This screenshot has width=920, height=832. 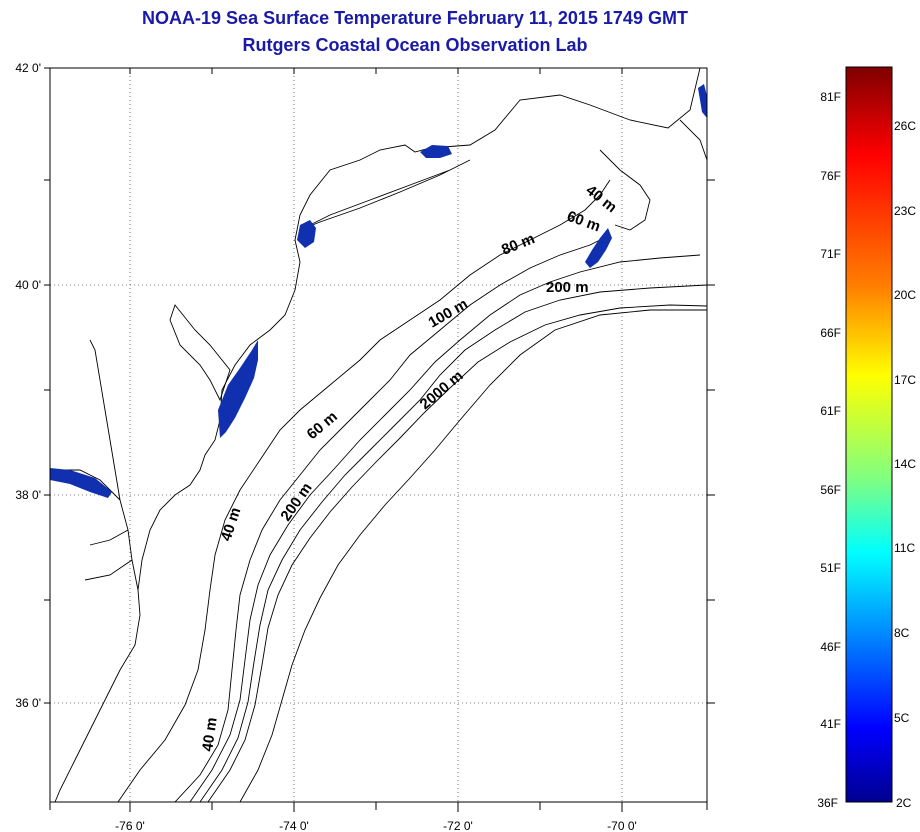 What do you see at coordinates (905, 211) in the screenshot?
I see `cb-c-23: 23C` at bounding box center [905, 211].